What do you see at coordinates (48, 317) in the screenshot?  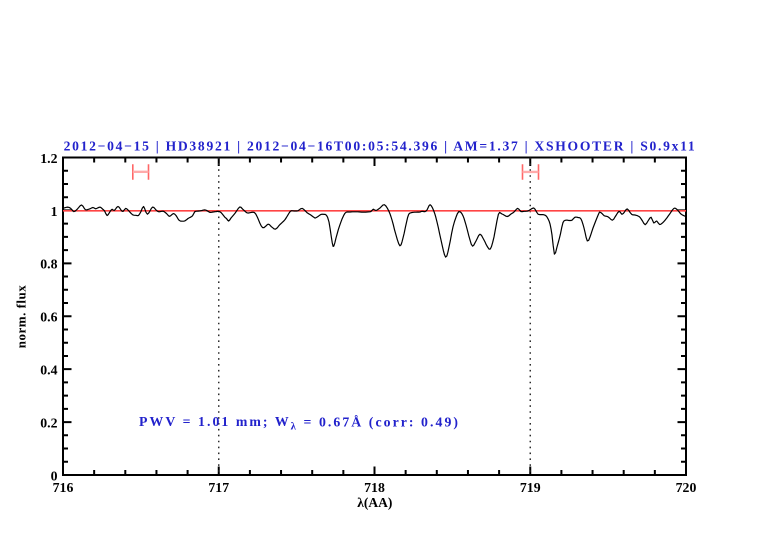 I see `svg-text: 0.6` at bounding box center [48, 317].